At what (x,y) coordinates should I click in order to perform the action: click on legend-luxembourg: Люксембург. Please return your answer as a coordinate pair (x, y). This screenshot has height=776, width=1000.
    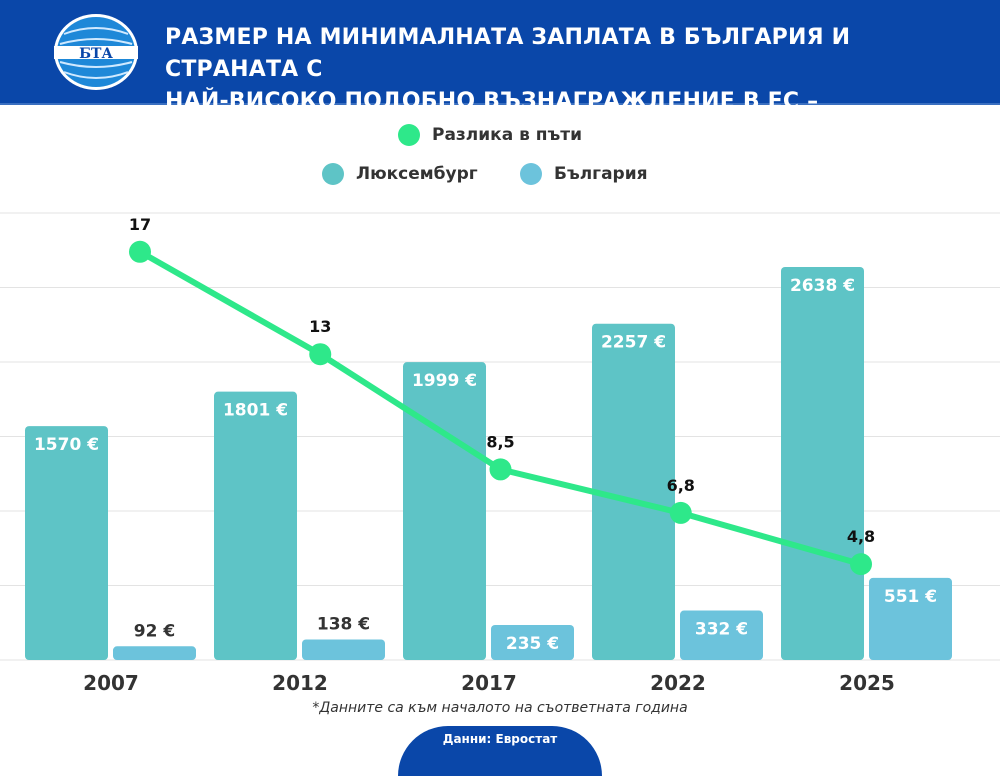
    Looking at the image, I should click on (400, 174).